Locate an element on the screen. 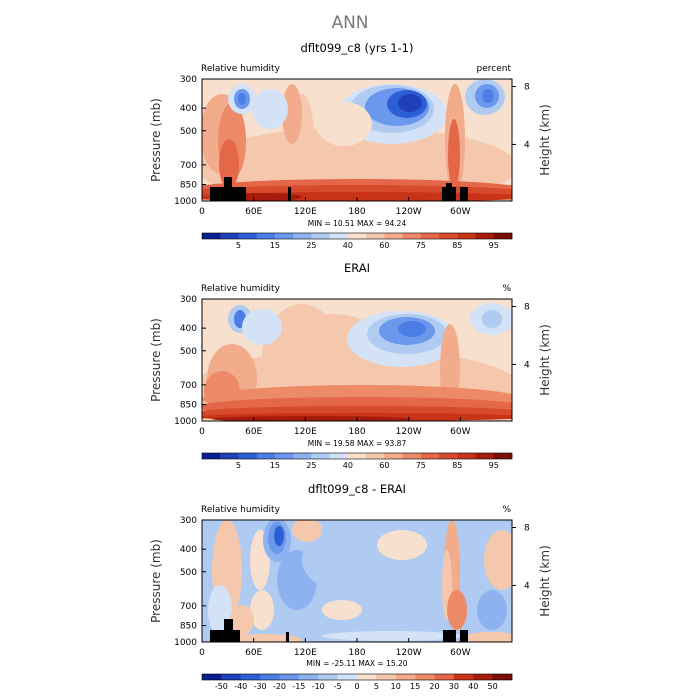  colorbar-label: -5 is located at coordinates (338, 686).